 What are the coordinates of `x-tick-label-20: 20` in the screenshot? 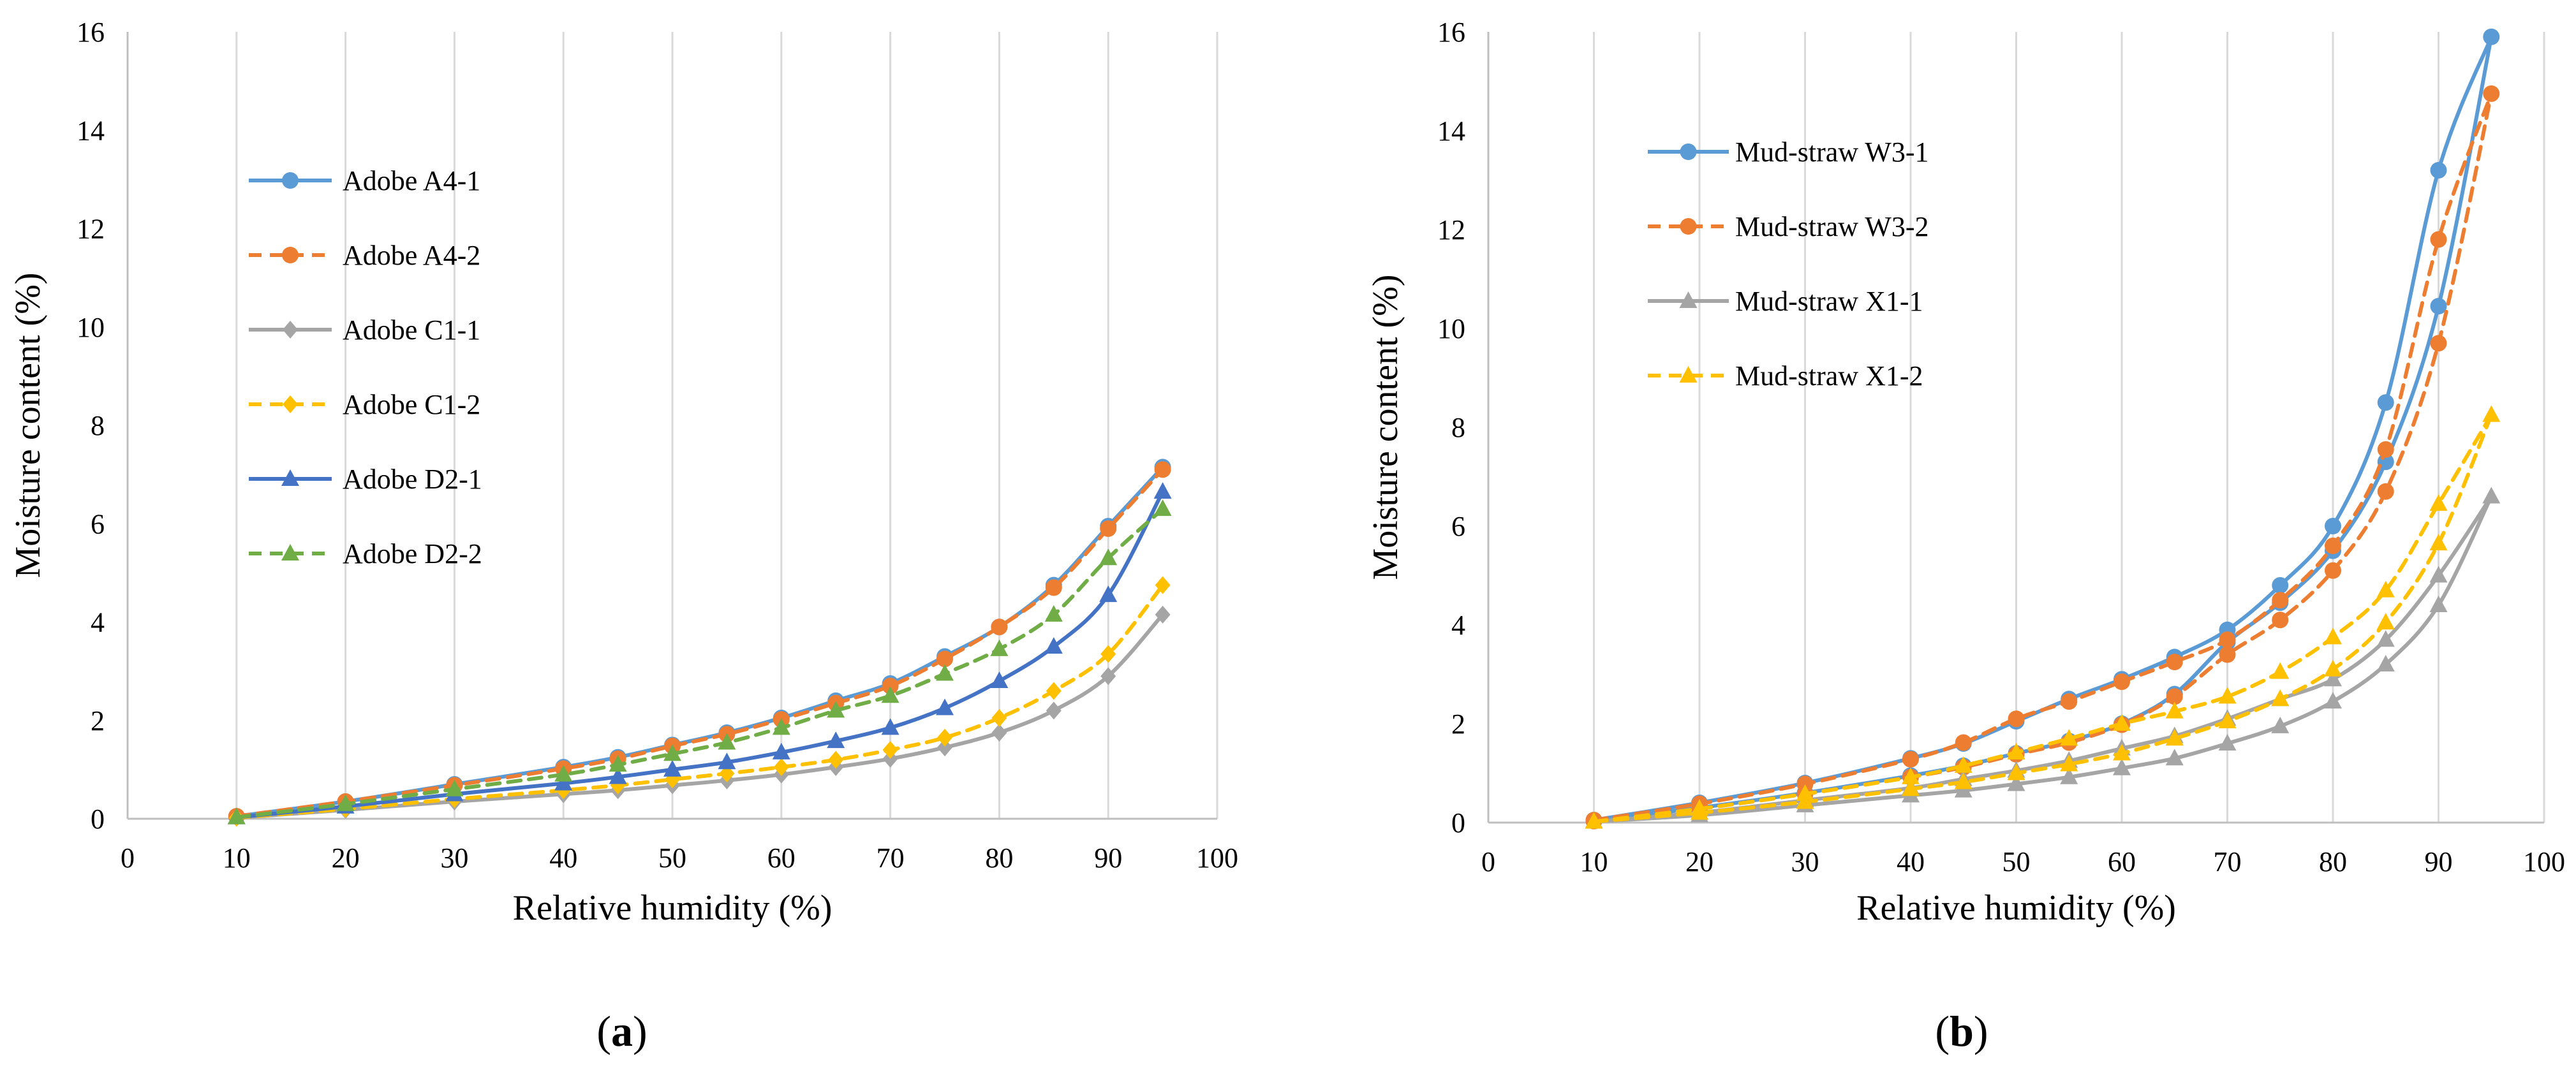 It's located at (1699, 861).